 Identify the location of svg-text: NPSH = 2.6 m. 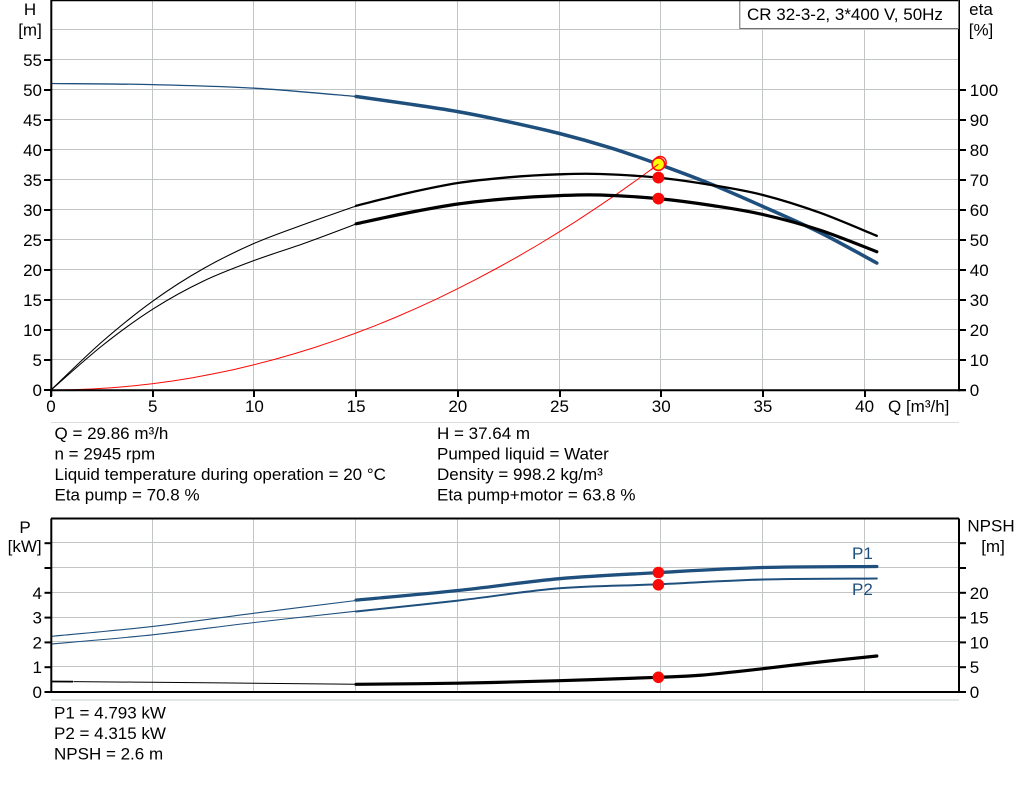
(108, 754).